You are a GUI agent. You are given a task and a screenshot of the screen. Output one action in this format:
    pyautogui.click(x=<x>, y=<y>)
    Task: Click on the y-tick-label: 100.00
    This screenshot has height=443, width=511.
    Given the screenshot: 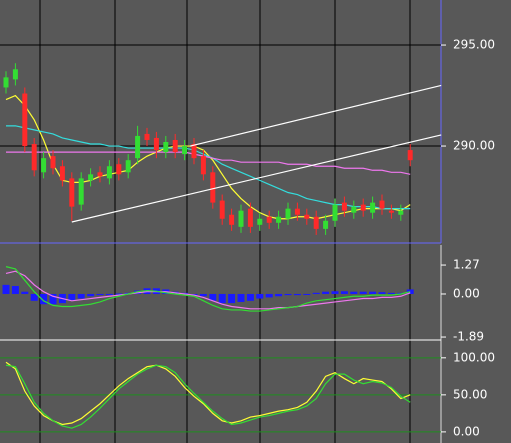 What is the action you would take?
    pyautogui.click(x=474, y=357)
    